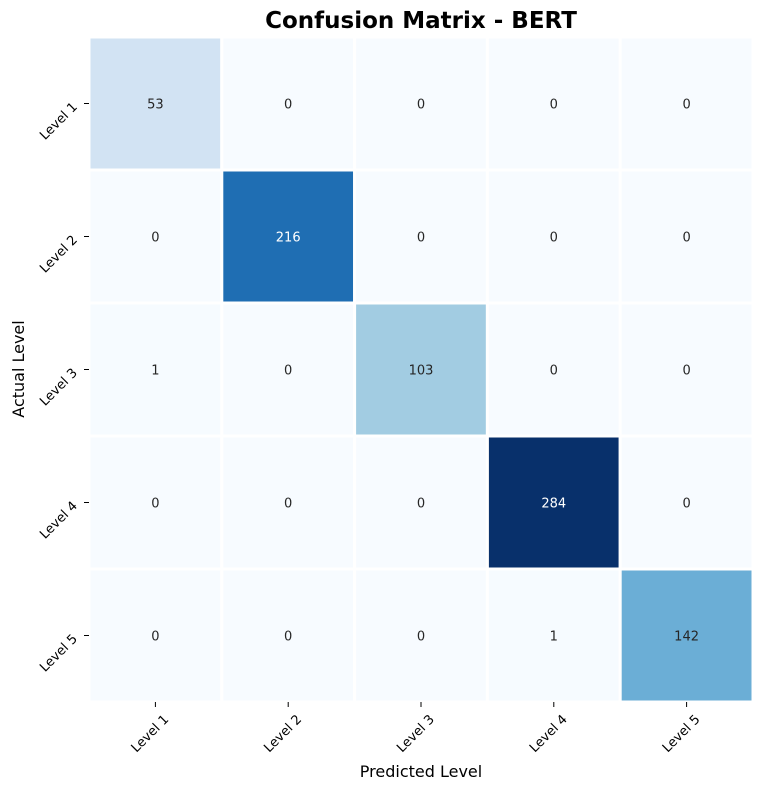  What do you see at coordinates (151, 734) in the screenshot?
I see `x-tick-label: Level 1` at bounding box center [151, 734].